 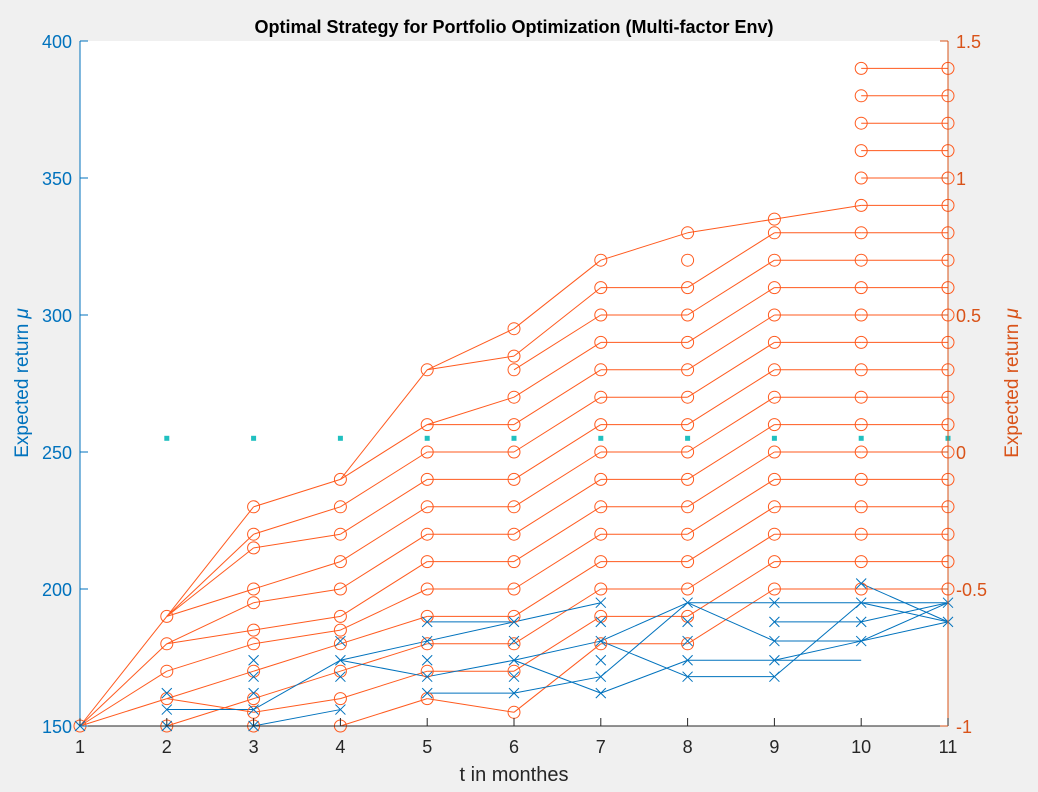 I want to click on y-left-axis-label: Expected returnμ, so click(x=22, y=383).